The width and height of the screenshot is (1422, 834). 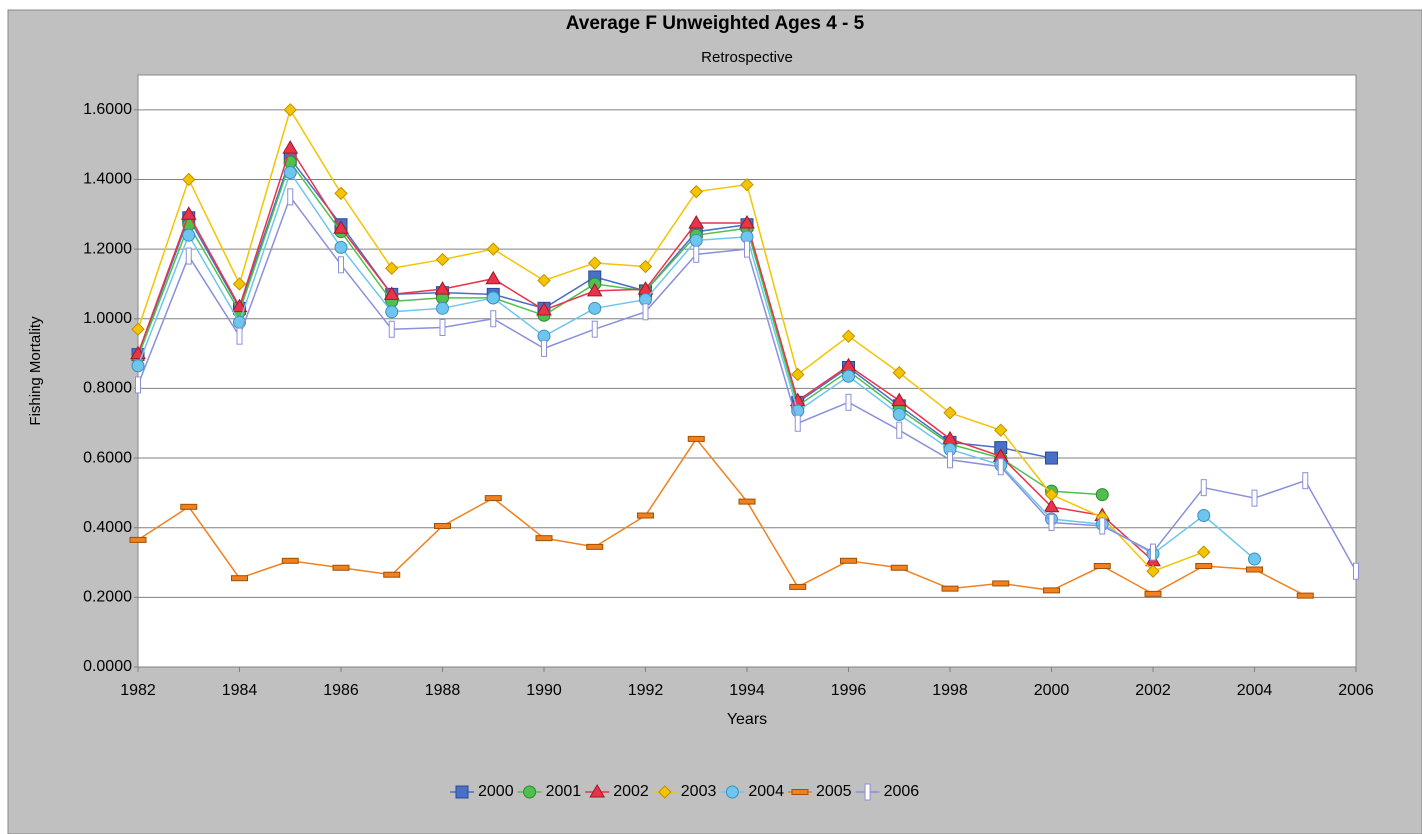 What do you see at coordinates (107, 318) in the screenshot?
I see `y-tick-label: 1.0000` at bounding box center [107, 318].